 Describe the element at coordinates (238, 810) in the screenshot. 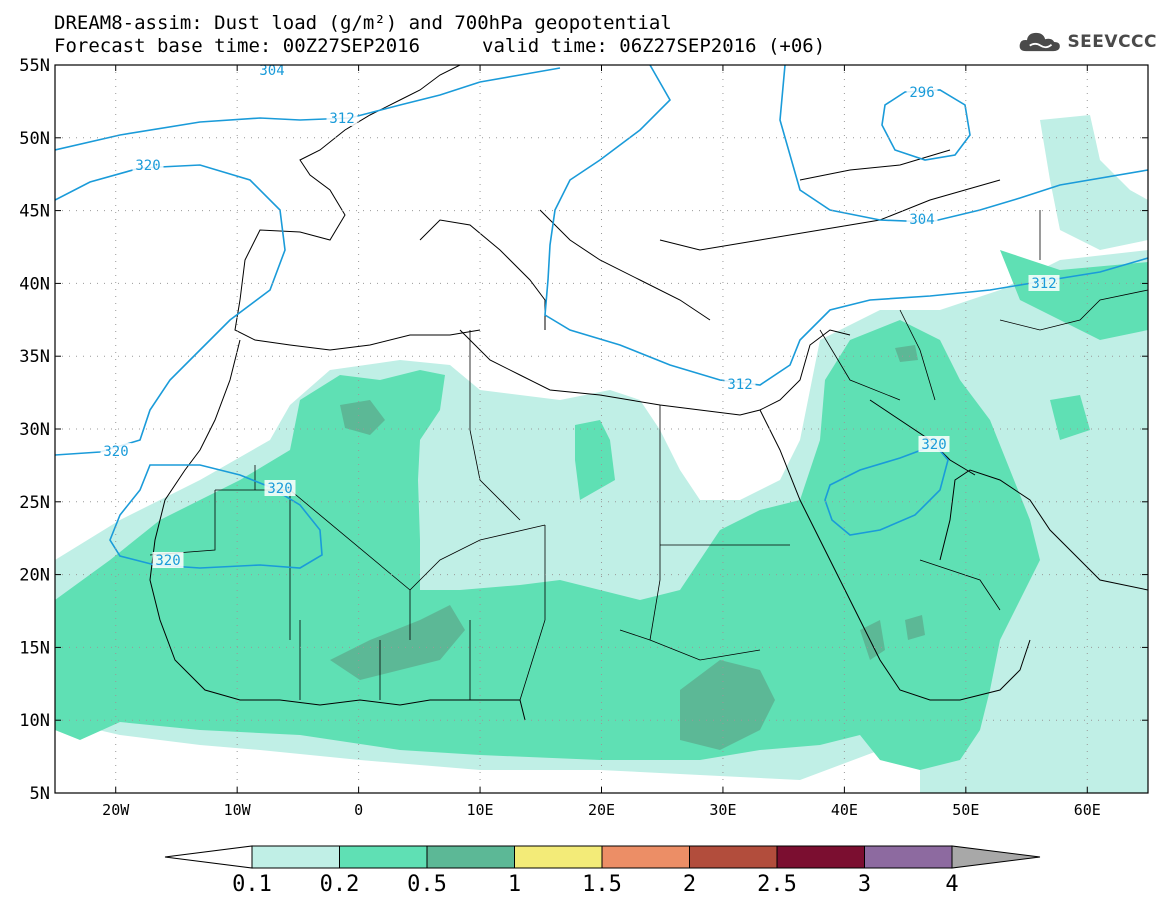

I see `lon-label: 10W` at that location.